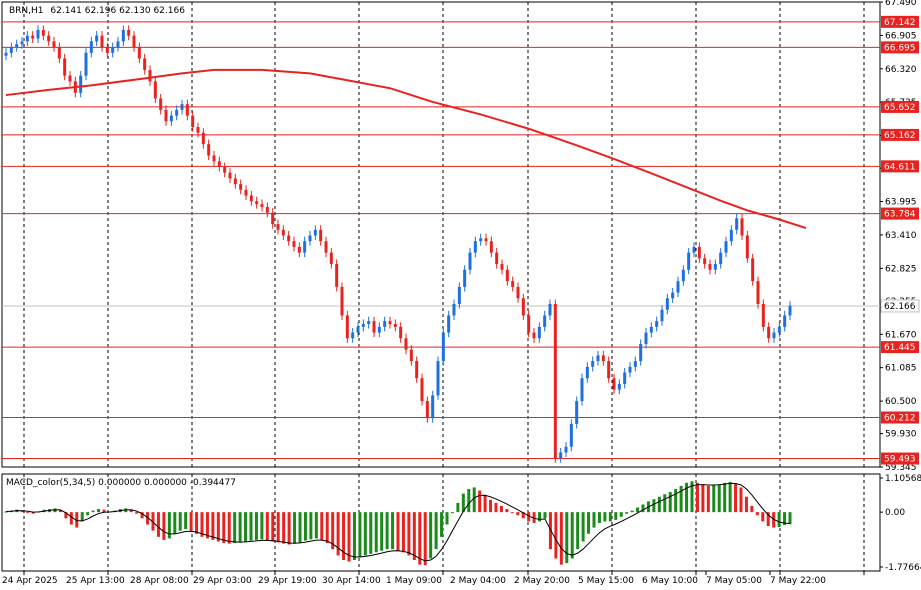 The width and height of the screenshot is (921, 590). I want to click on x-tick-label: 28 Apr 08:00, so click(159, 581).